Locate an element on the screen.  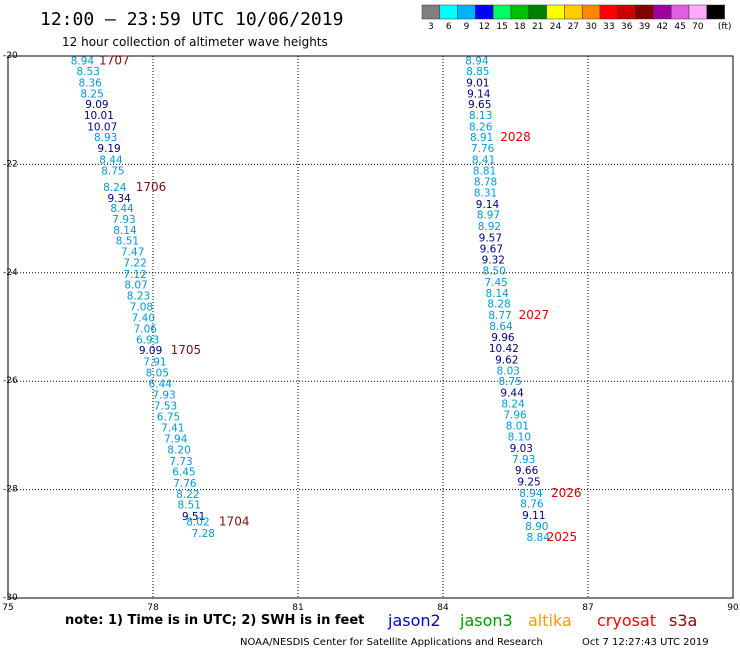
y-tick-label: -24 is located at coordinates (10, 273).